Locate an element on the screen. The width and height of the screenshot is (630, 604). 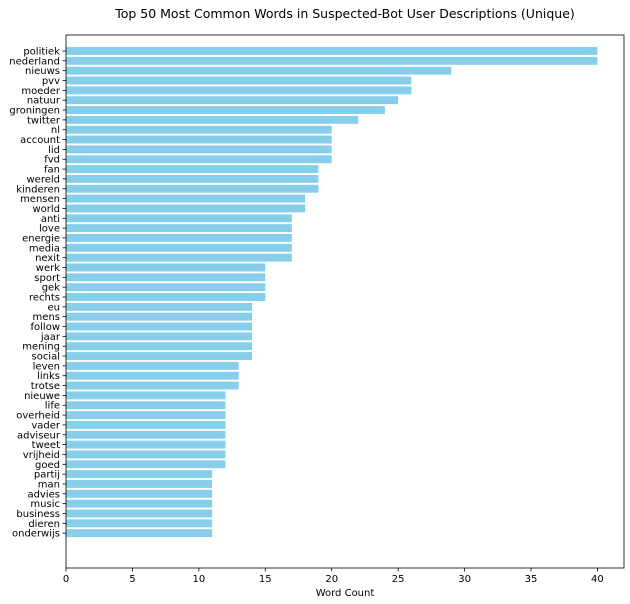
bar-vrijheid is located at coordinates (146, 454).